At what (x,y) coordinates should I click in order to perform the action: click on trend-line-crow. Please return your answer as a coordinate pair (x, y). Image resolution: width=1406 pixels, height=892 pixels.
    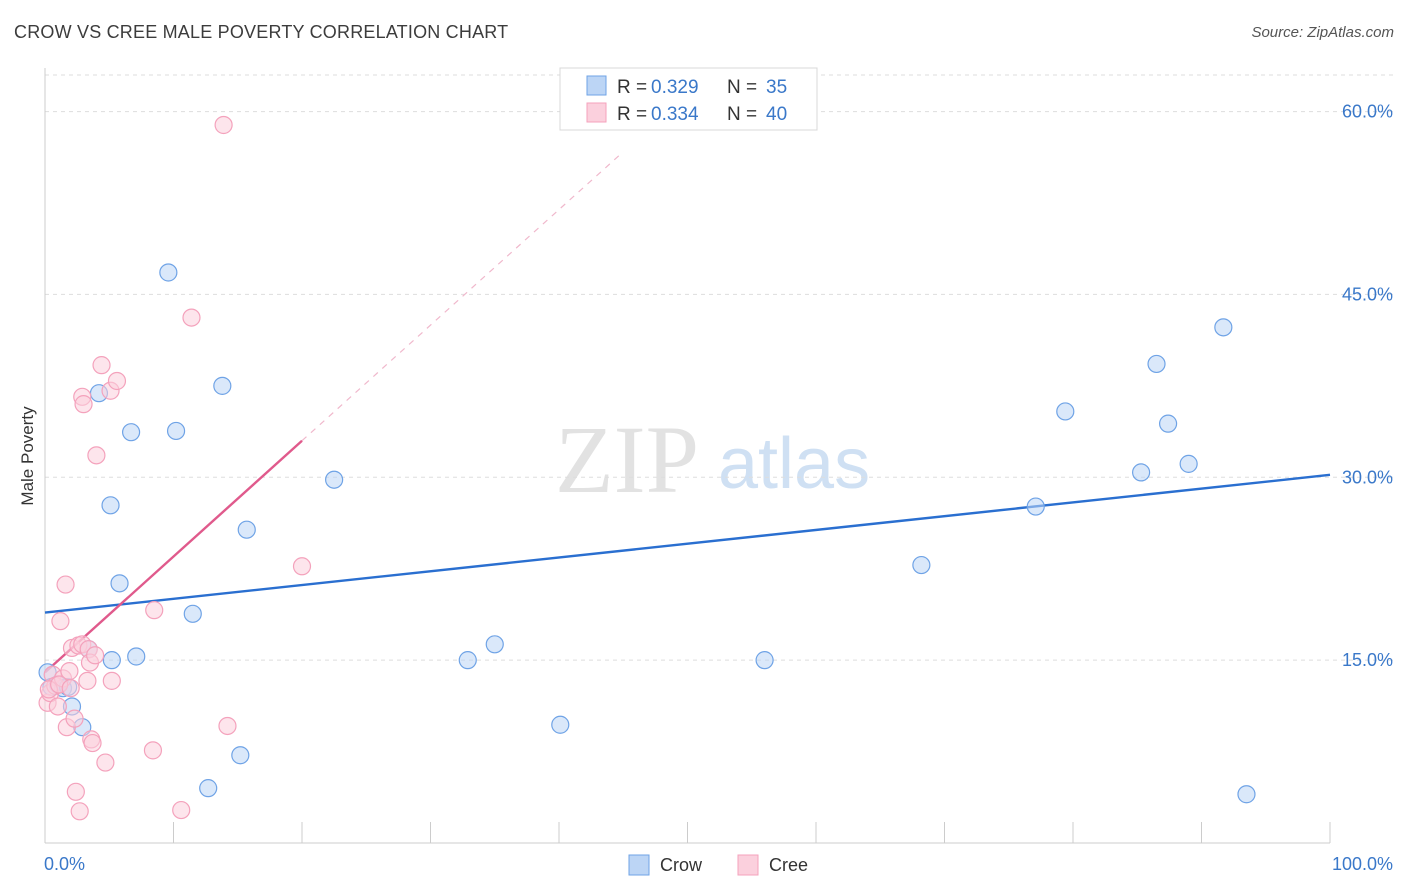
    Looking at the image, I should click on (687, 543).